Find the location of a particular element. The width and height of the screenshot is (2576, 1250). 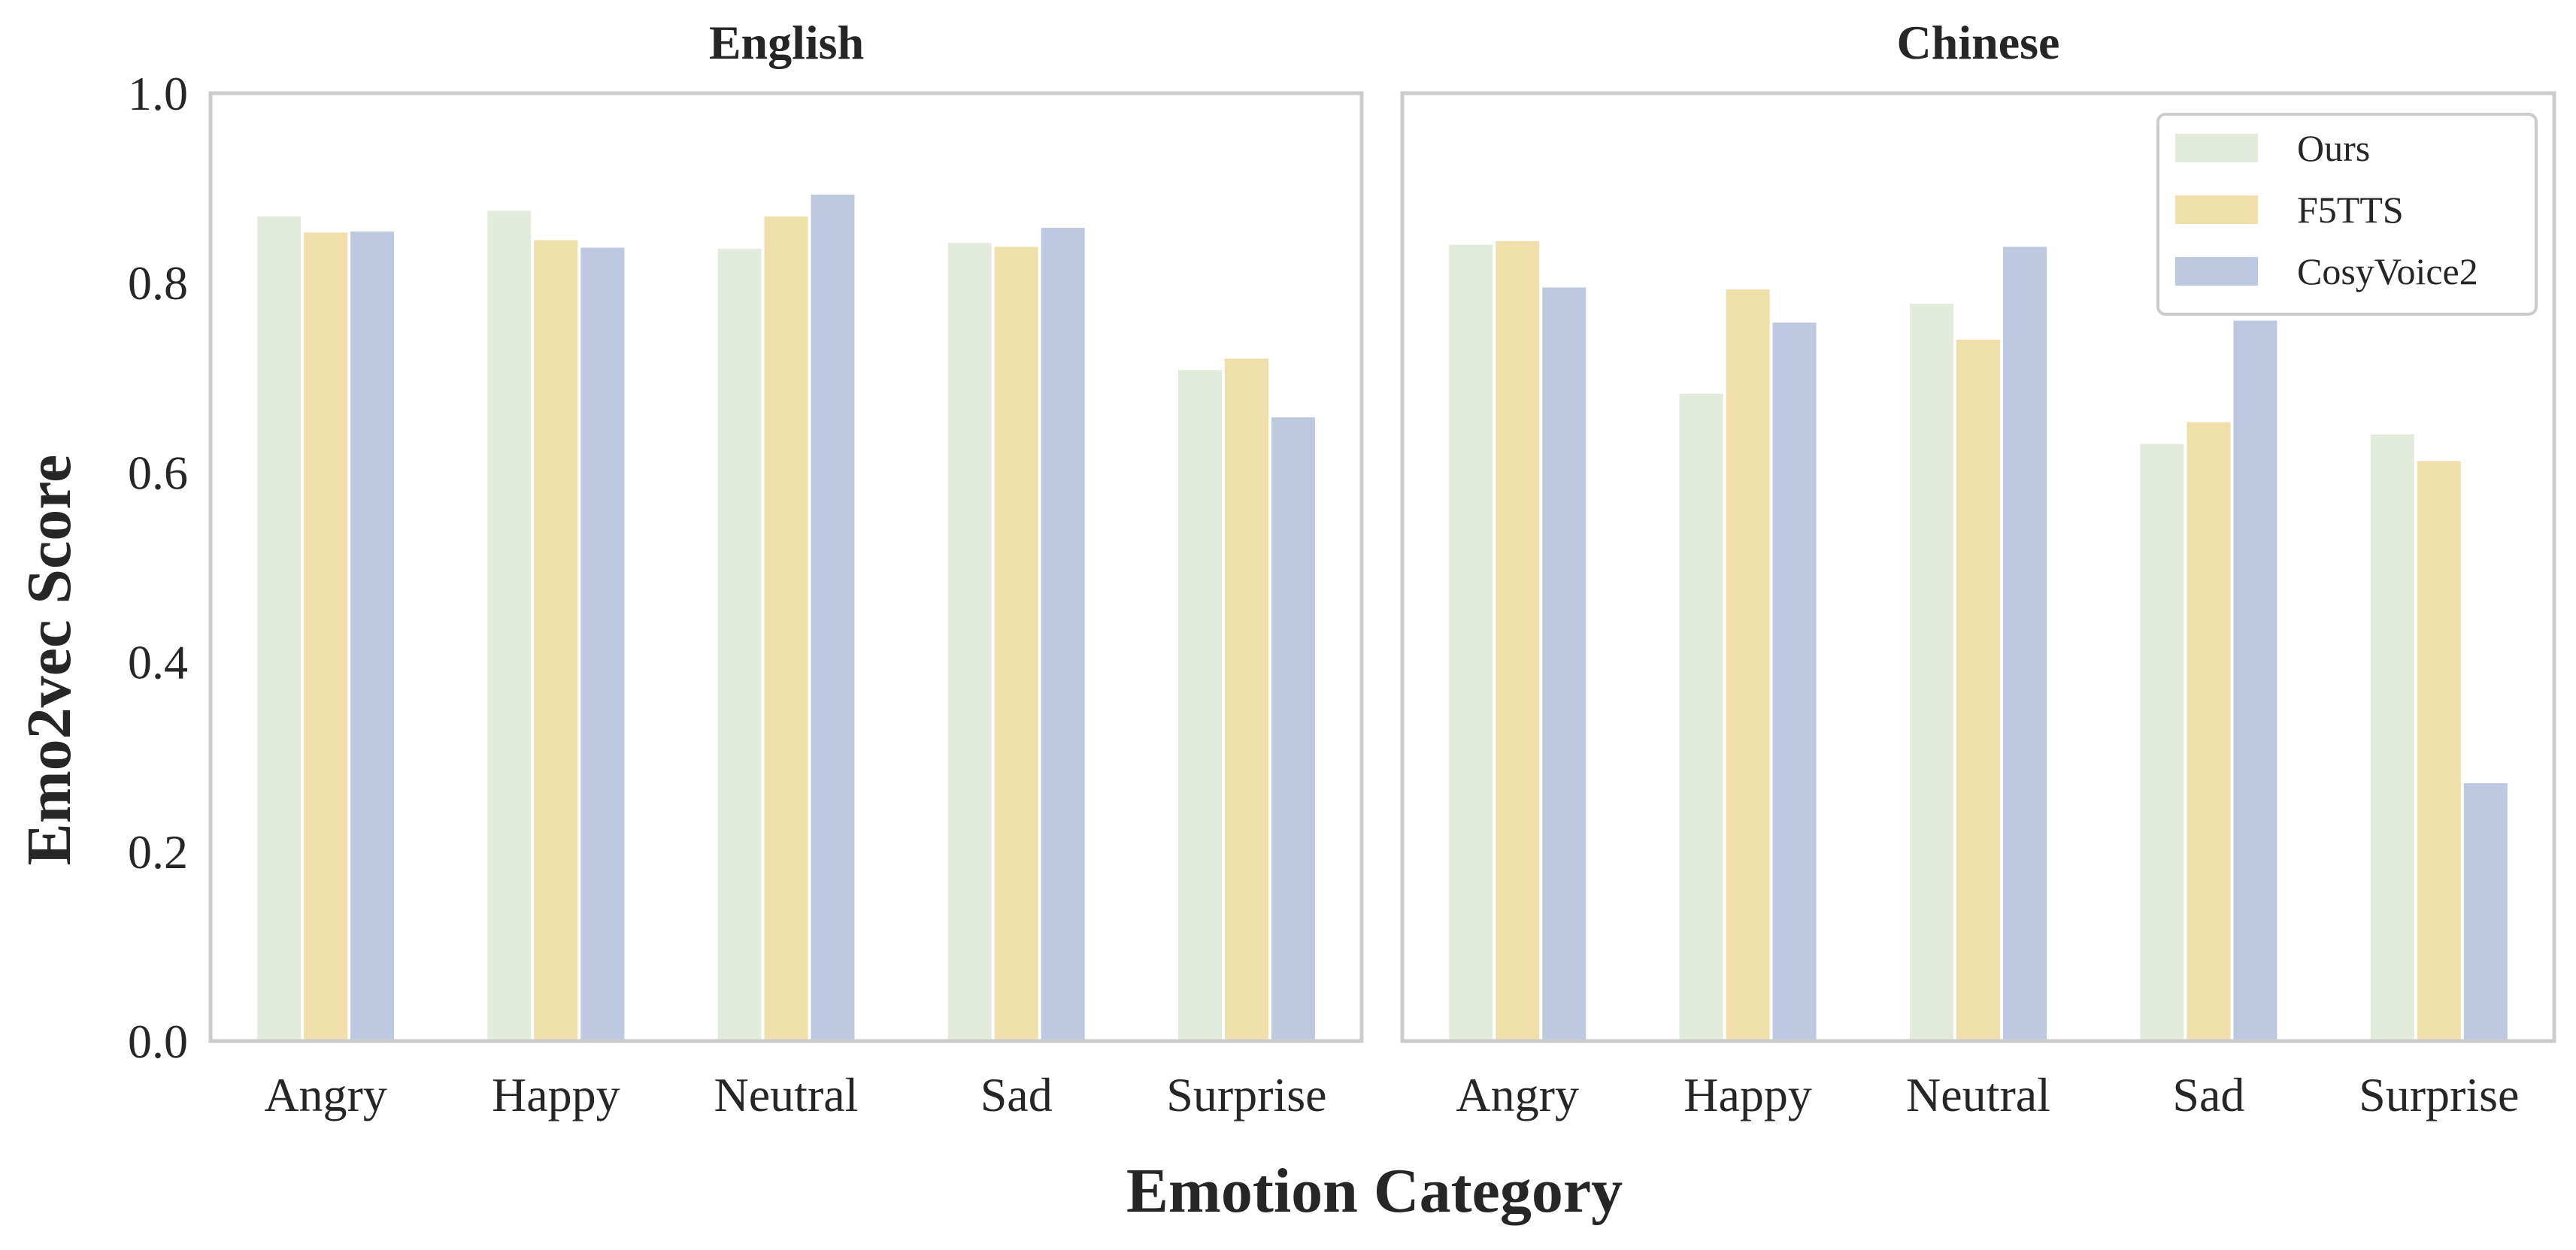

bar-chinese-surprise-cosyvoice2 is located at coordinates (2485, 912).